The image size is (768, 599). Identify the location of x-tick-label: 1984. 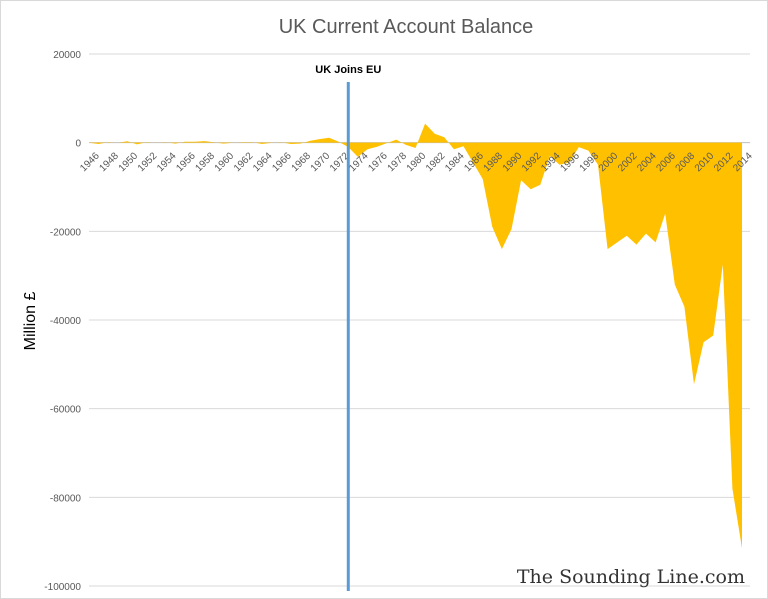
(455, 162).